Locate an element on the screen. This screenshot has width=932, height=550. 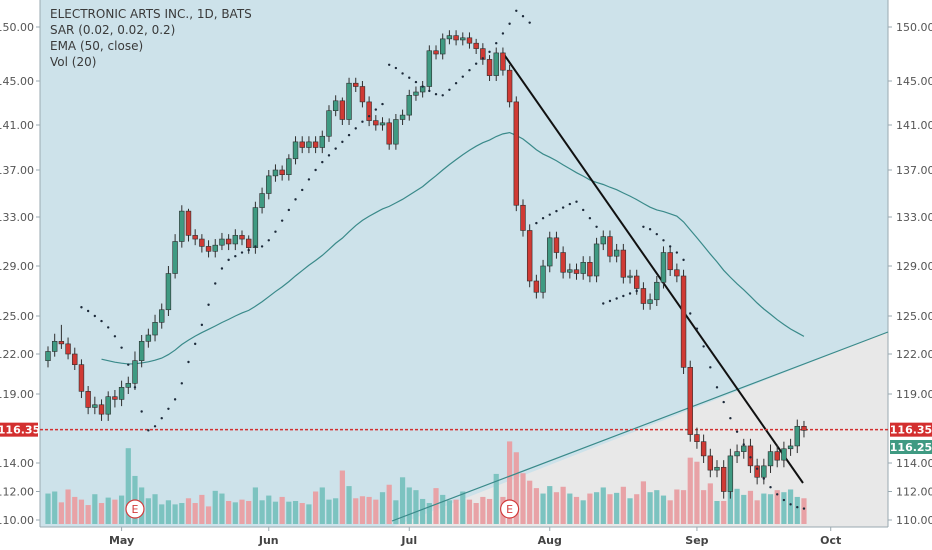
month-label: Oct is located at coordinates (830, 540).